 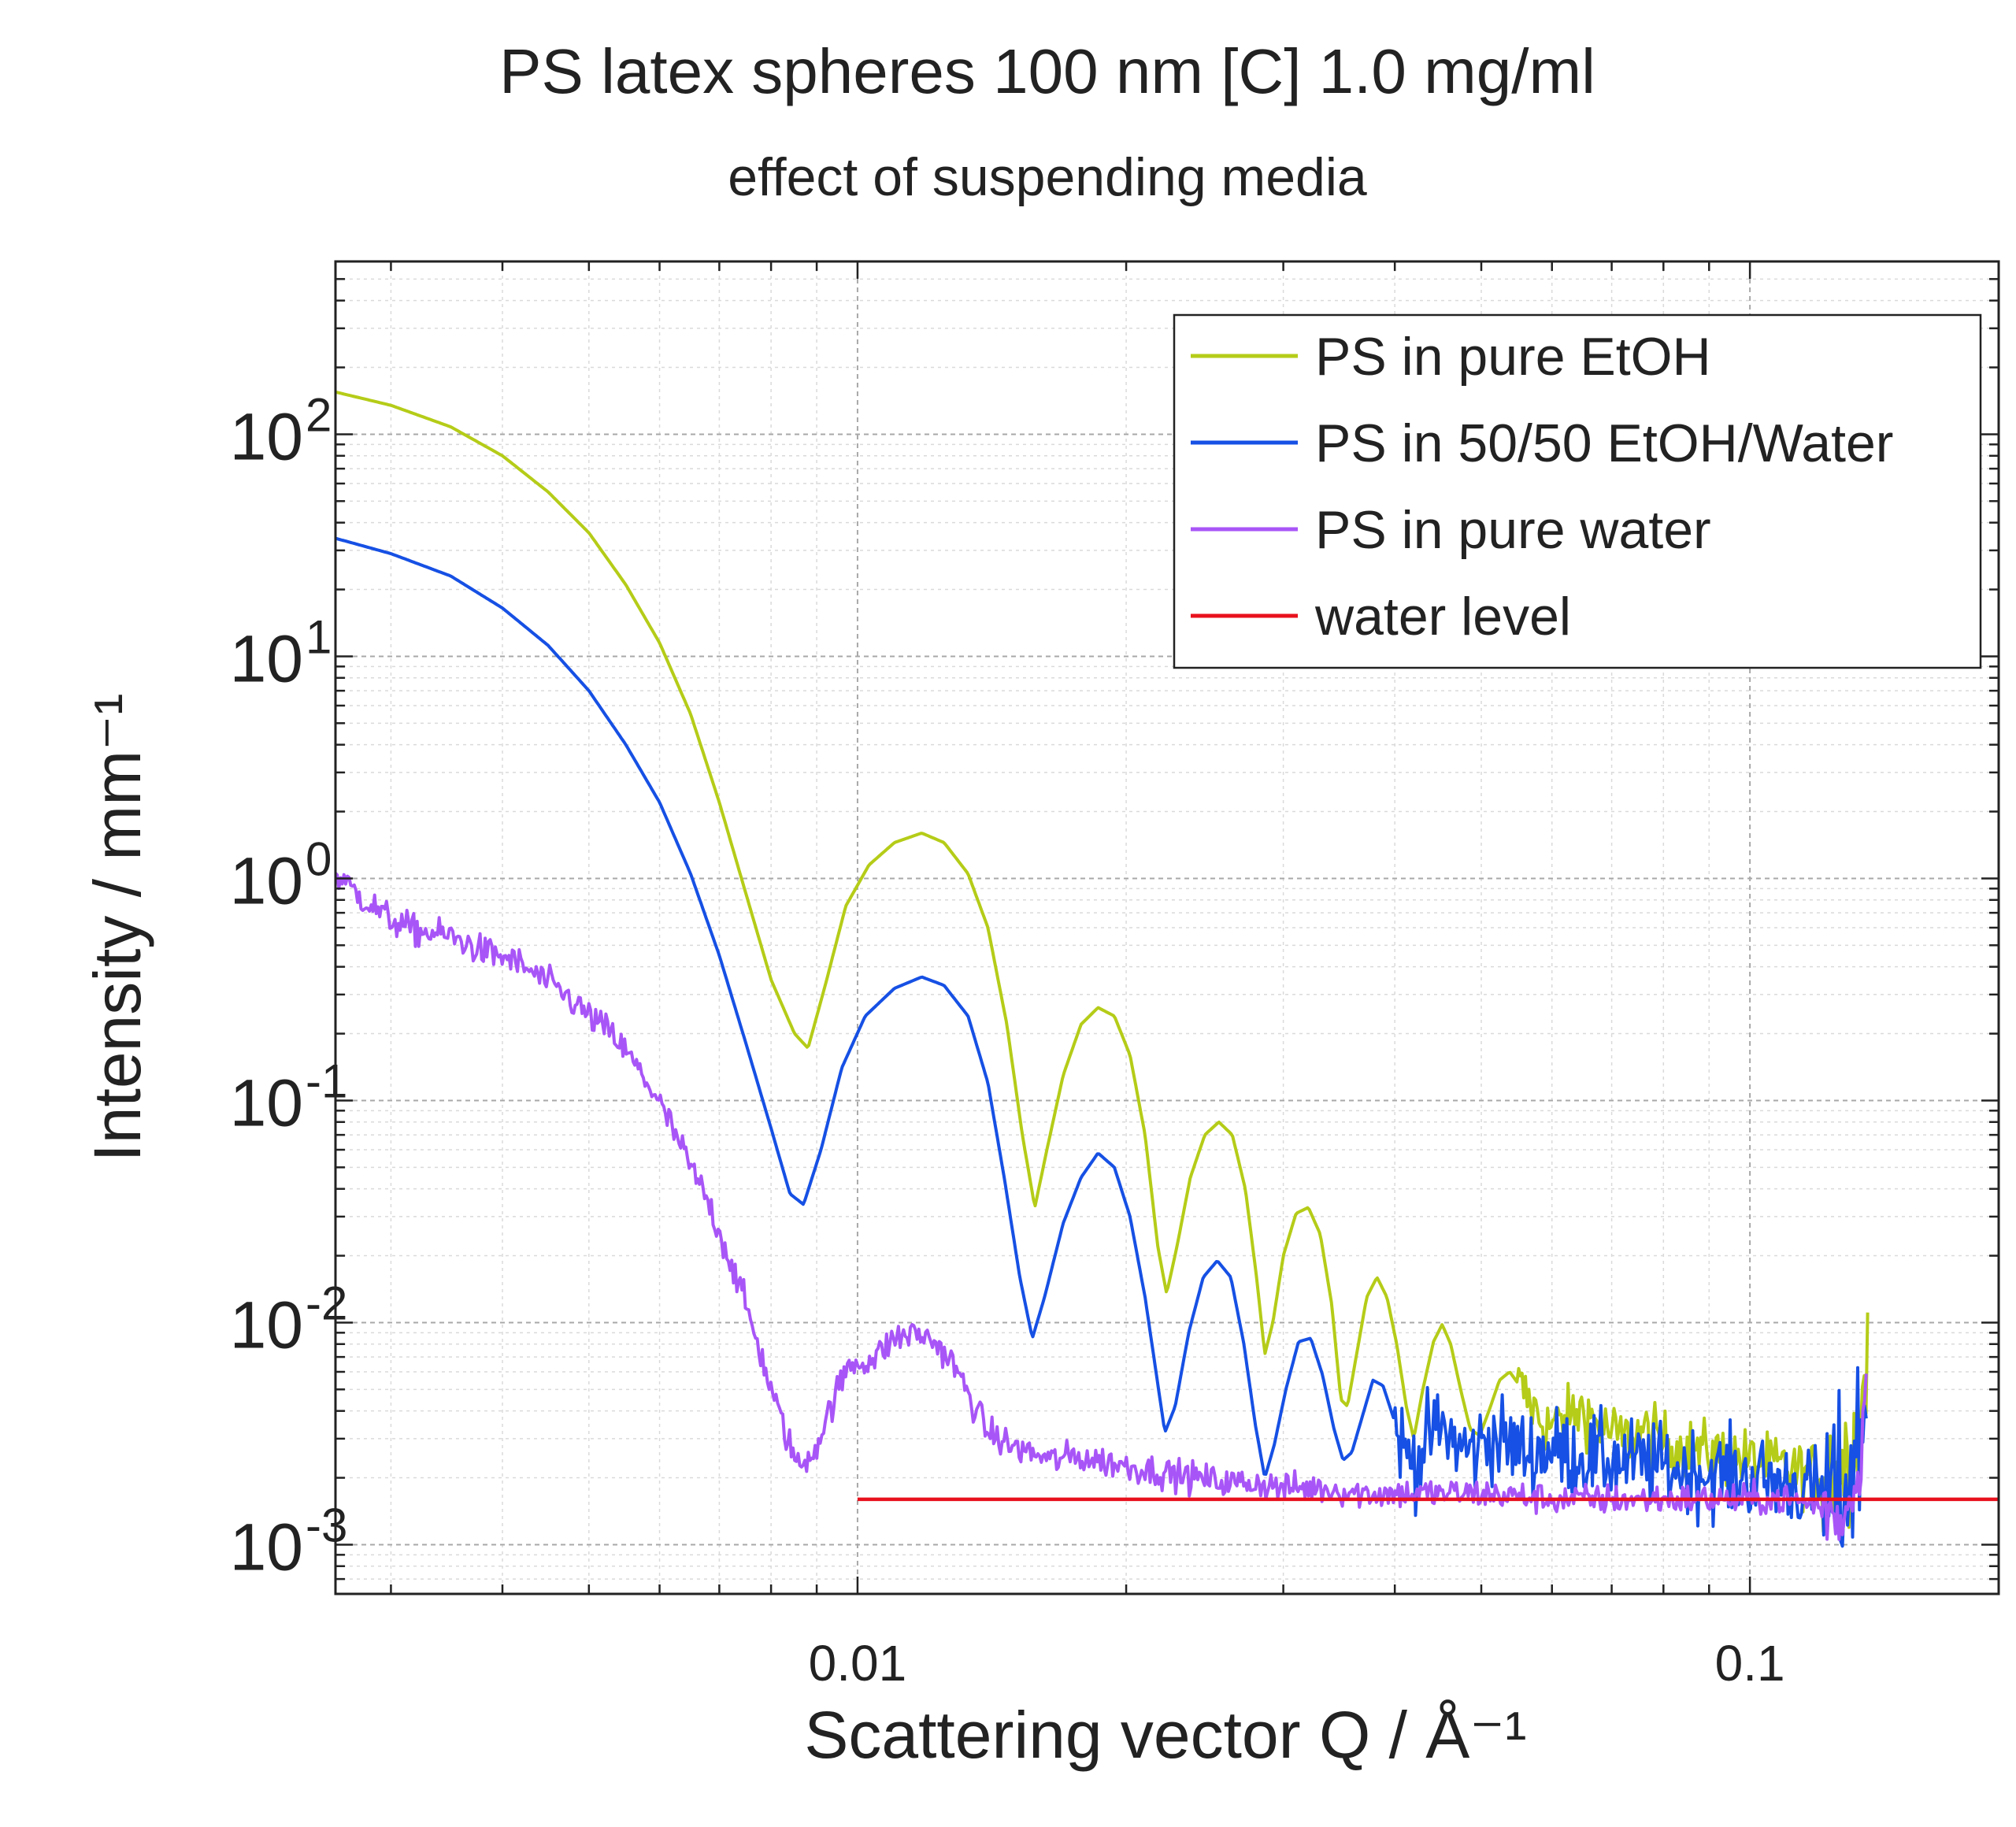 What do you see at coordinates (1442, 617) in the screenshot?
I see `legend-label: water level` at bounding box center [1442, 617].